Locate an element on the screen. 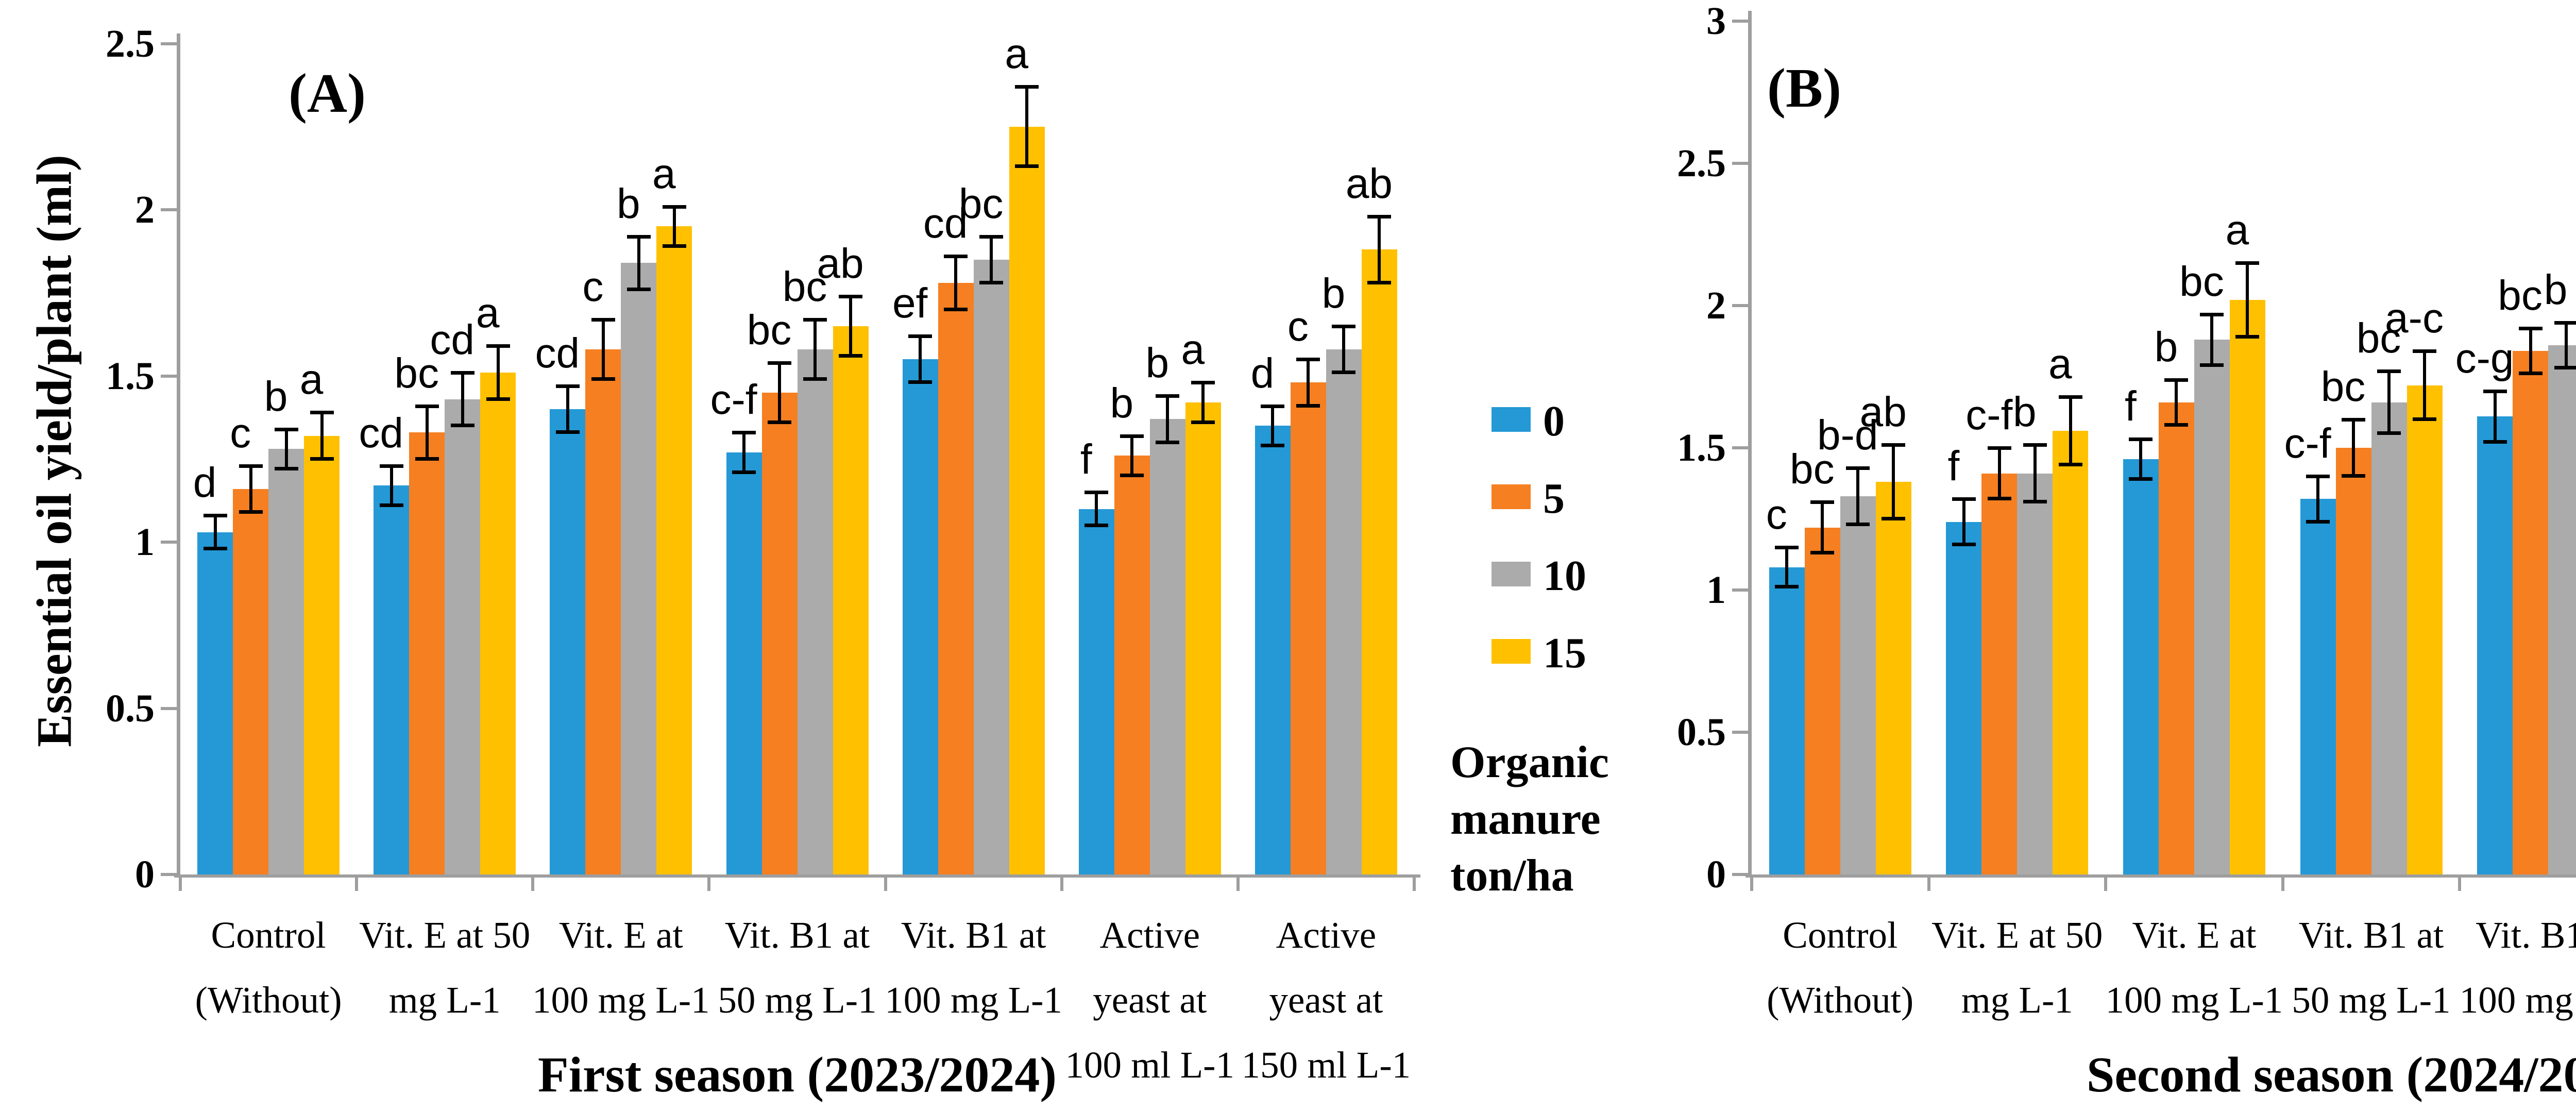 Image resolution: width=2576 pixels, height=1111 pixels. category-label-line: Vit. E at 50 is located at coordinates (2017, 935).